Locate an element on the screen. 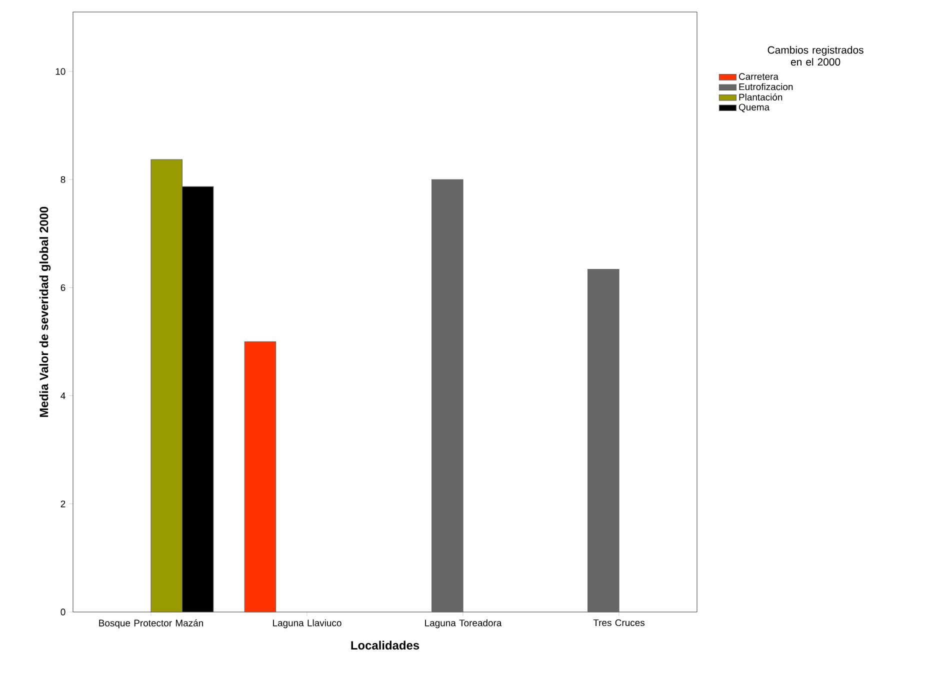  y-tick-label: 4 is located at coordinates (63, 396).